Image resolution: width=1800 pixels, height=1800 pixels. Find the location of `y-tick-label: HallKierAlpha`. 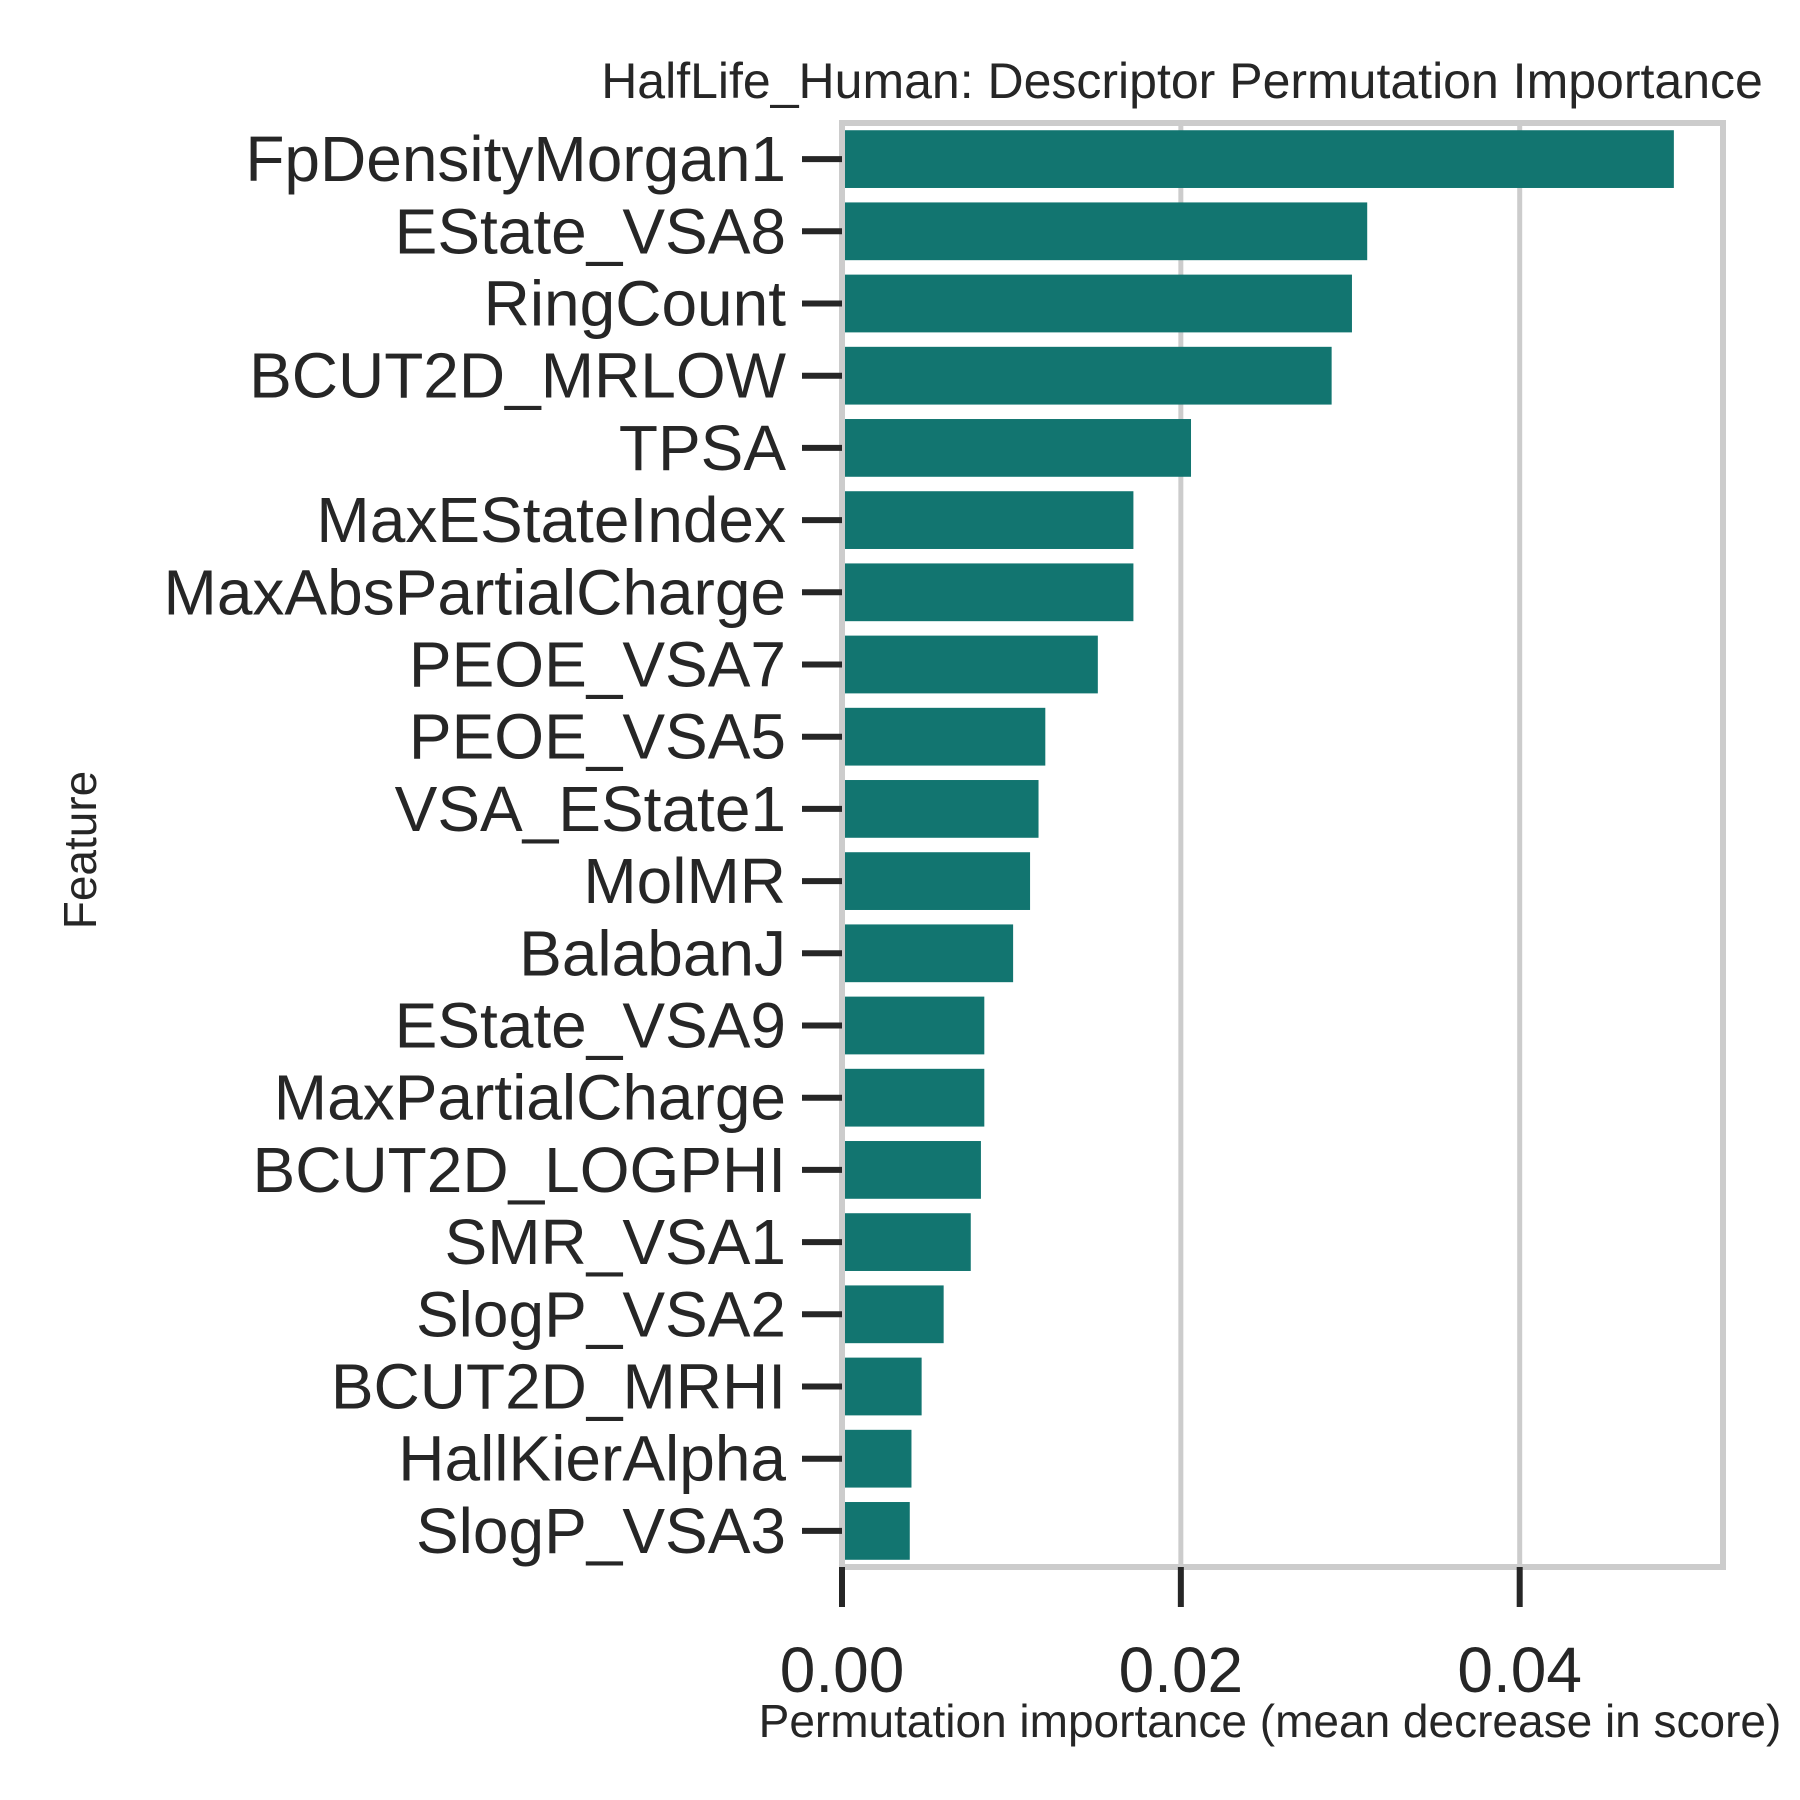

y-tick-label: HallKierAlpha is located at coordinates (592, 1459).